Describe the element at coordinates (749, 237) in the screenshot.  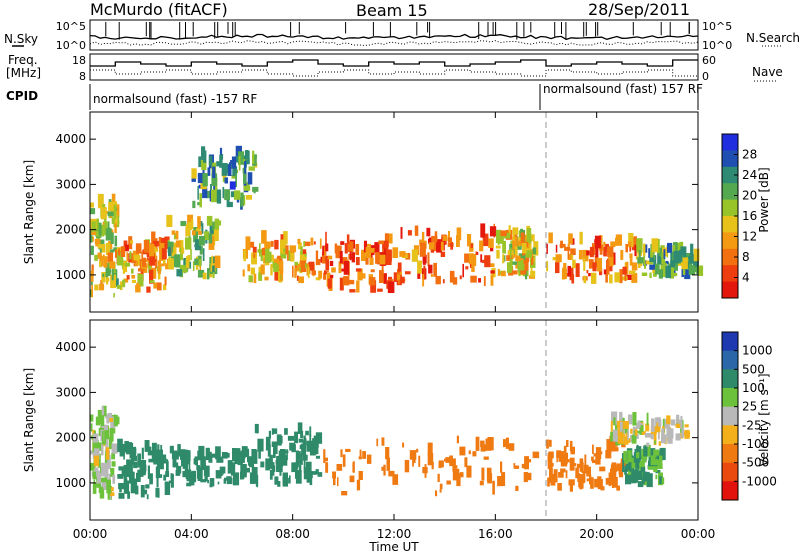
I see `colorbar-tick-label: 12` at that location.